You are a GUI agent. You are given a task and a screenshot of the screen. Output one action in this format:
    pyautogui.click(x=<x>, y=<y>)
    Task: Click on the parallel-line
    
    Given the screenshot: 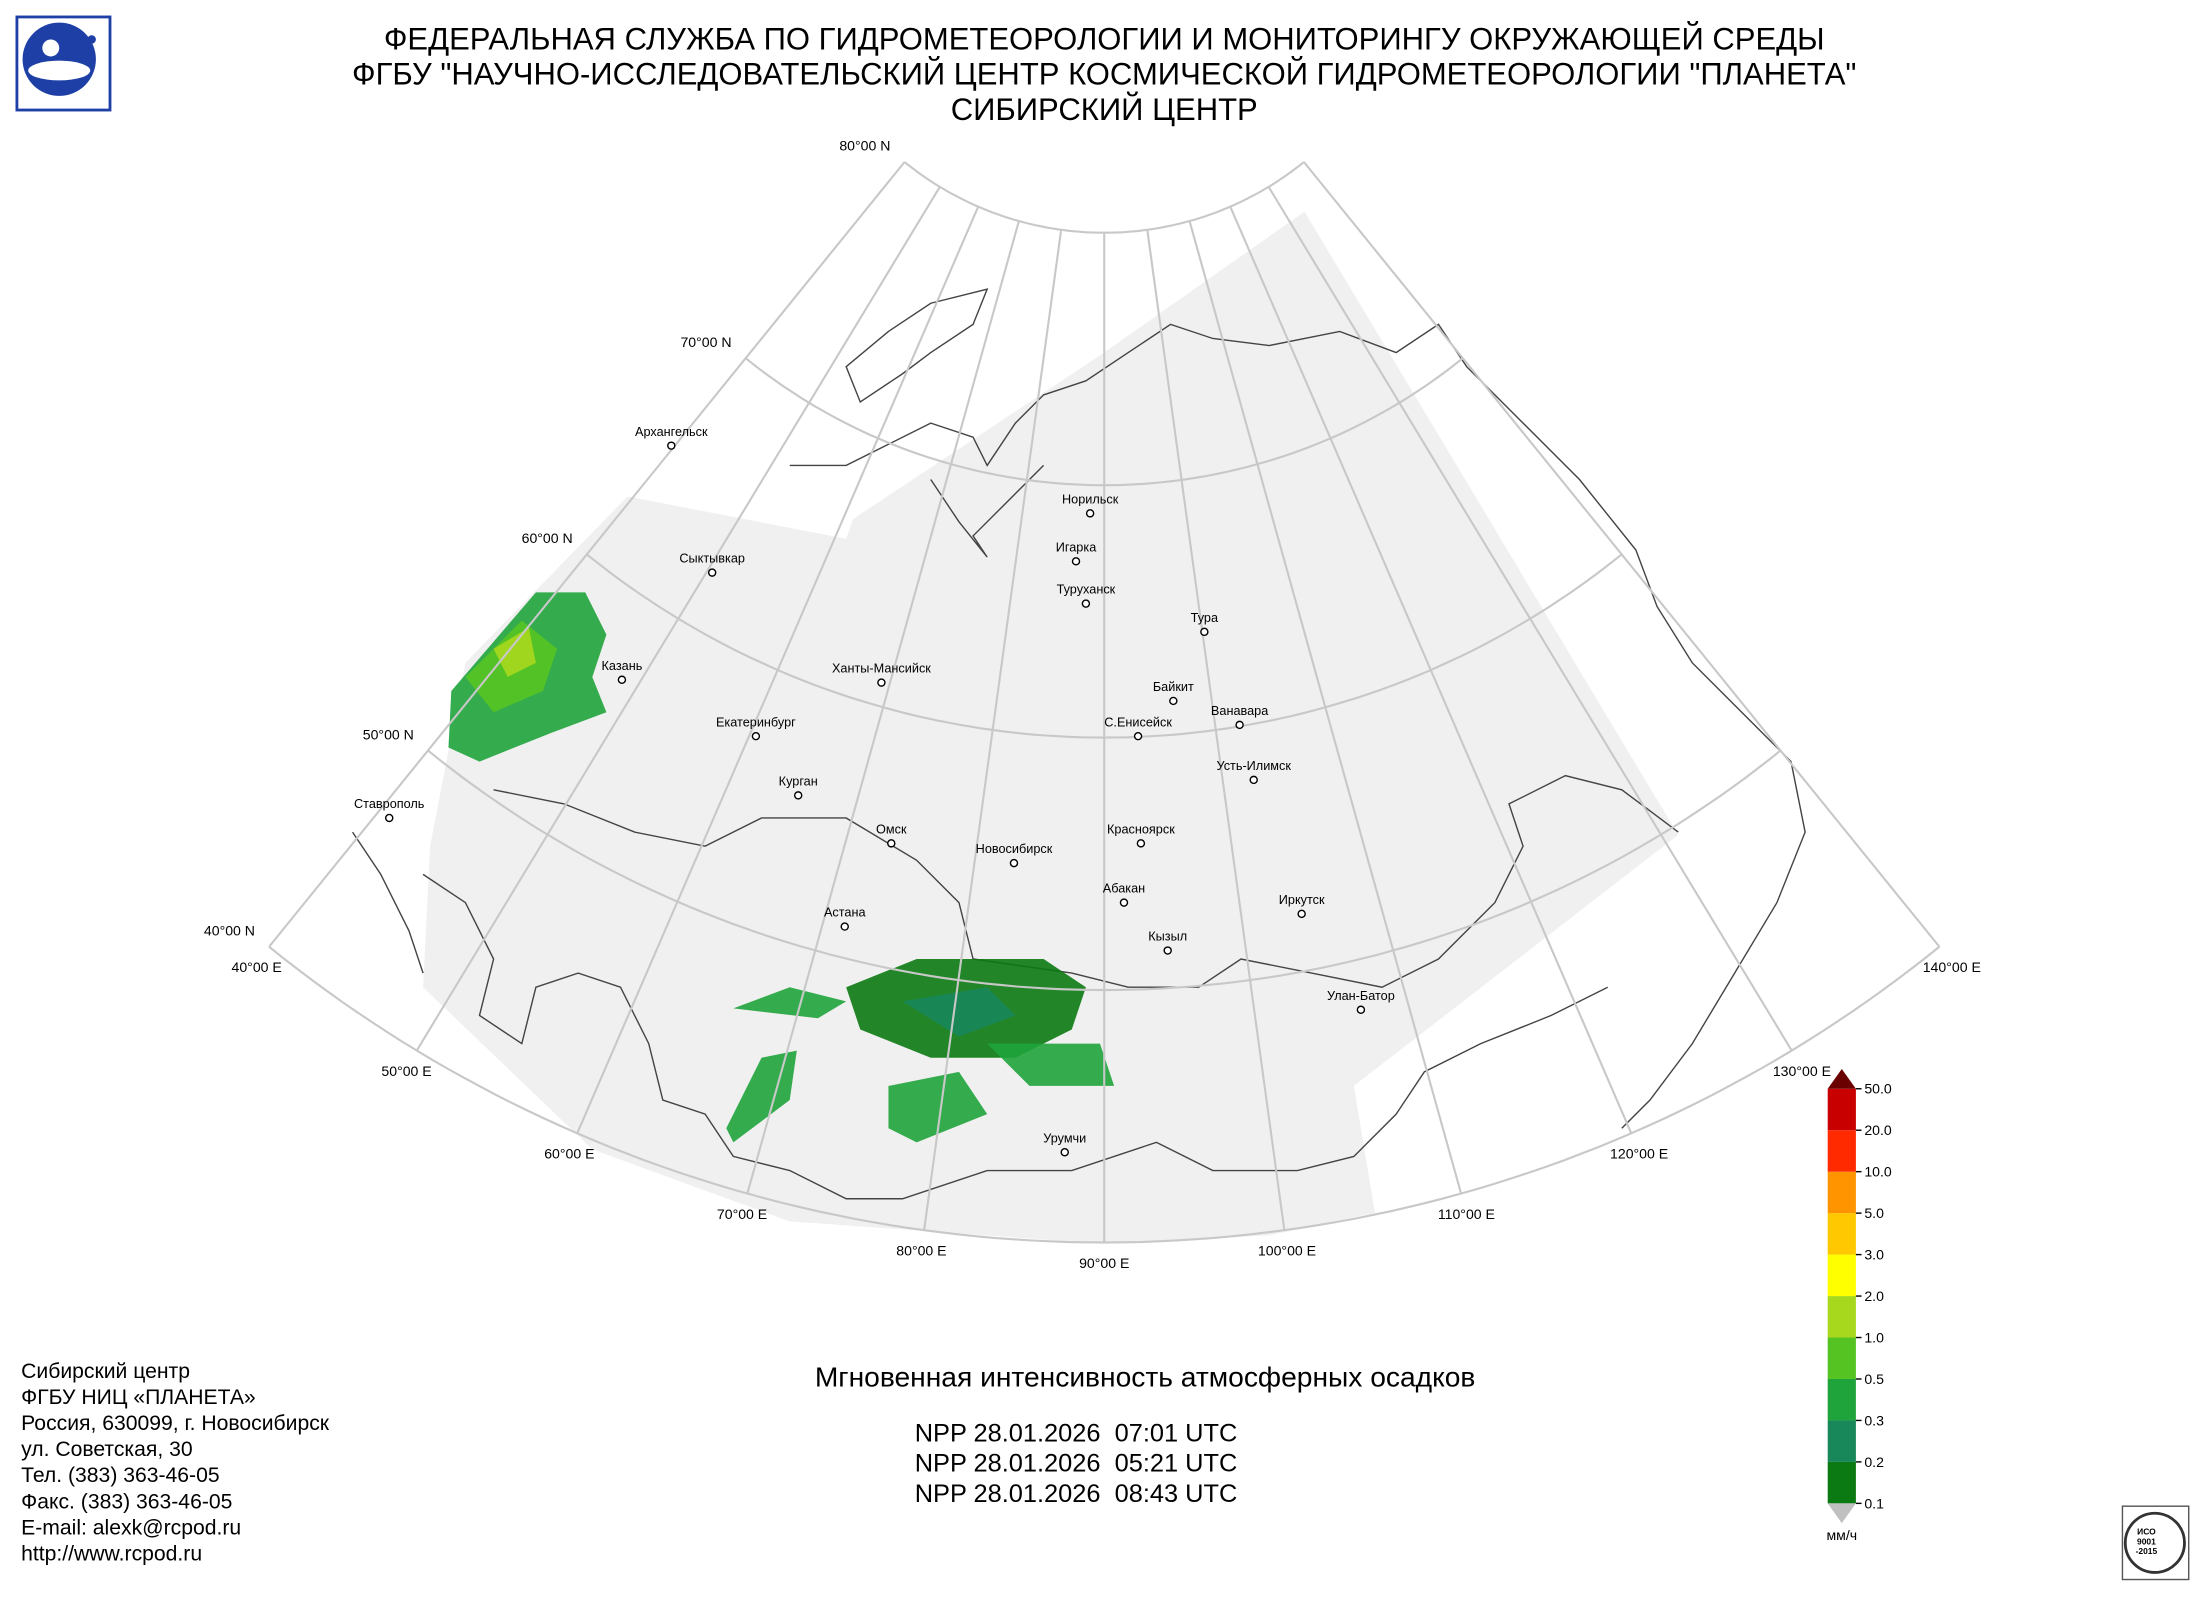 What is the action you would take?
    pyautogui.click(x=1104, y=197)
    